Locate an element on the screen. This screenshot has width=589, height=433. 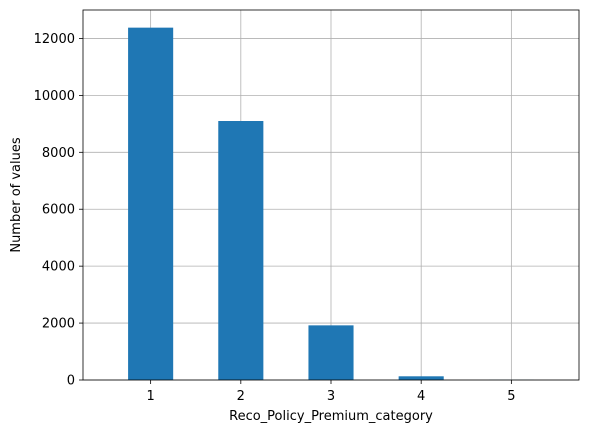
x-tick-label: 3 is located at coordinates (331, 396).